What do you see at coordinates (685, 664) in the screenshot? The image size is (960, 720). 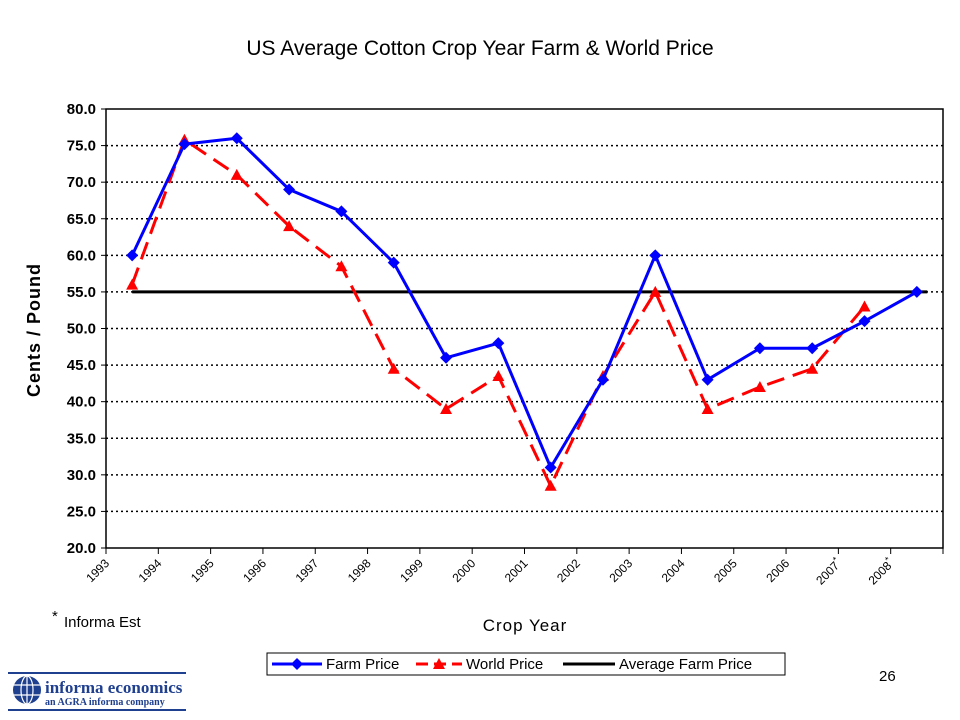 I see `legend-label: Average Farm Price` at bounding box center [685, 664].